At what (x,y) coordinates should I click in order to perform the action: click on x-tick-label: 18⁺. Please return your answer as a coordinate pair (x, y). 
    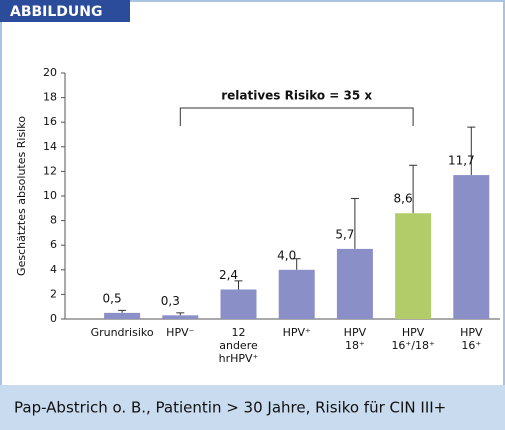
    Looking at the image, I should click on (355, 345).